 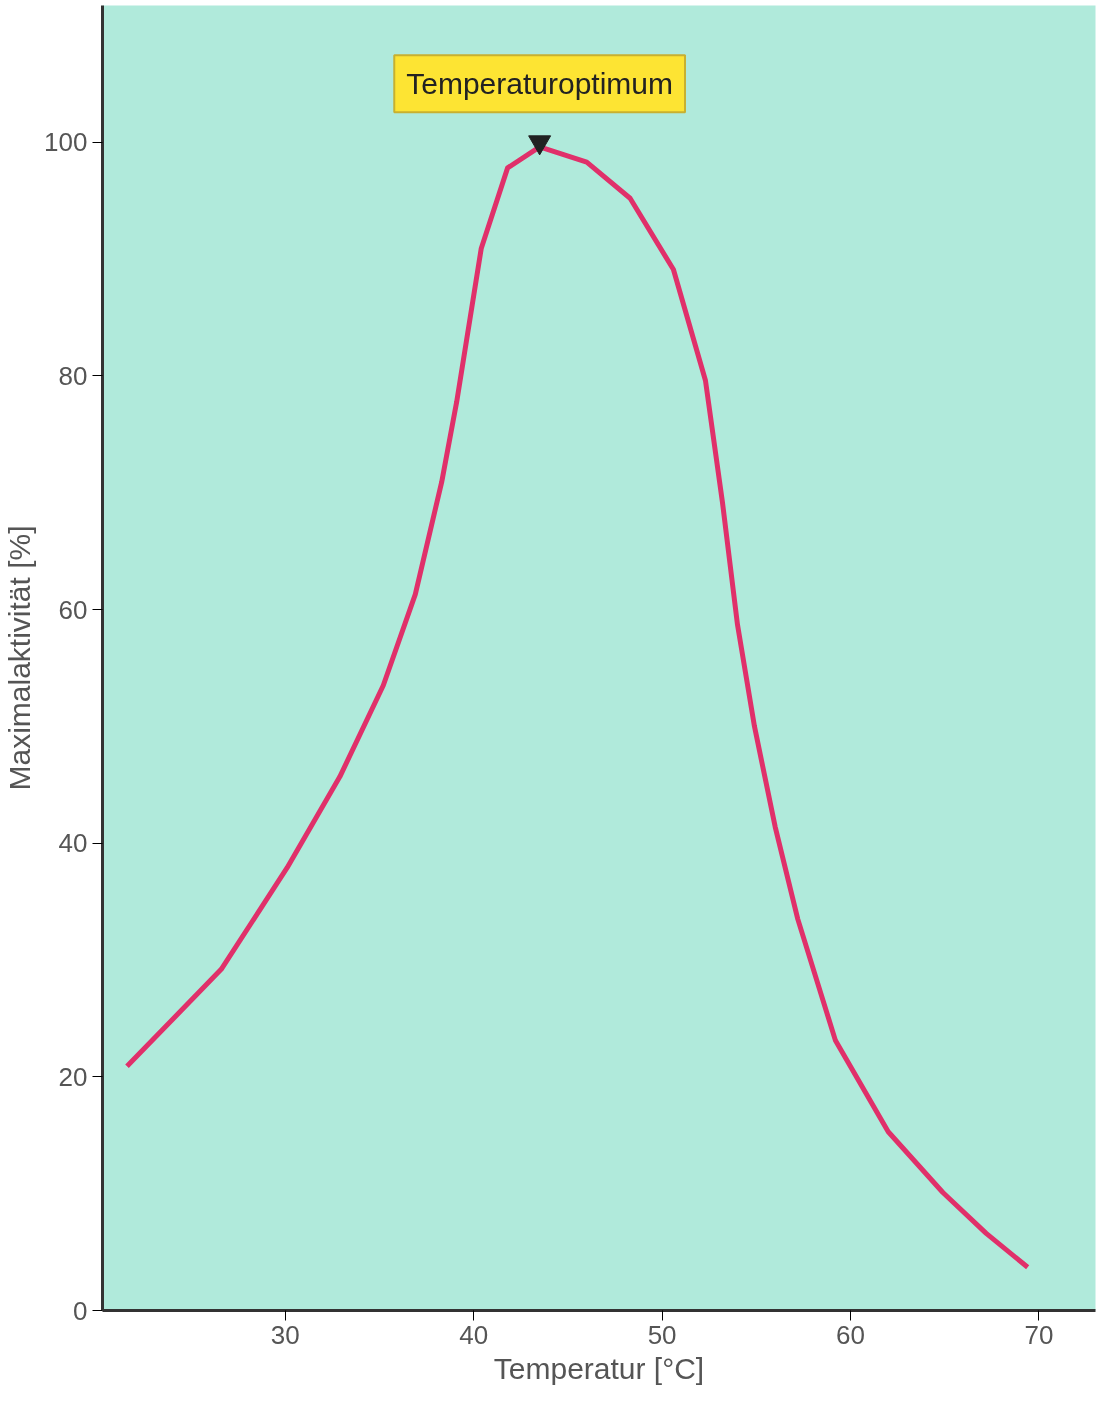 I want to click on annotation: Temperaturoptimum, so click(x=540, y=84).